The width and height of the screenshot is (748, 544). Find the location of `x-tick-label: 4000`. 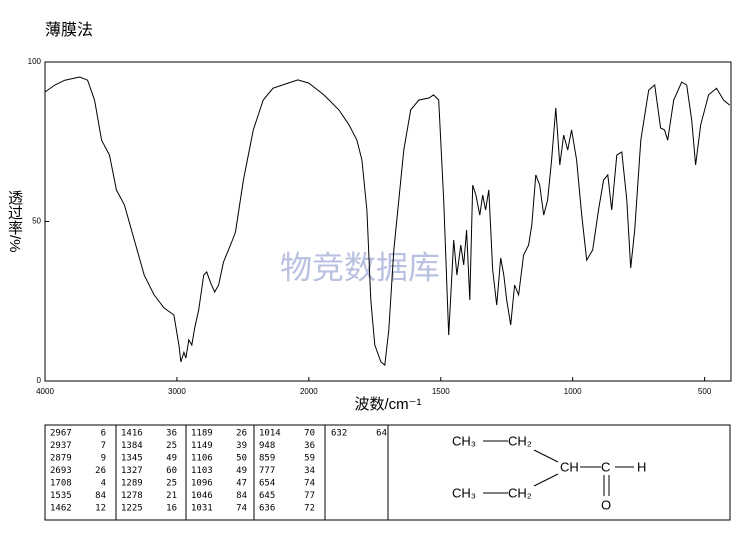

x-tick-label: 4000 is located at coordinates (45, 391).